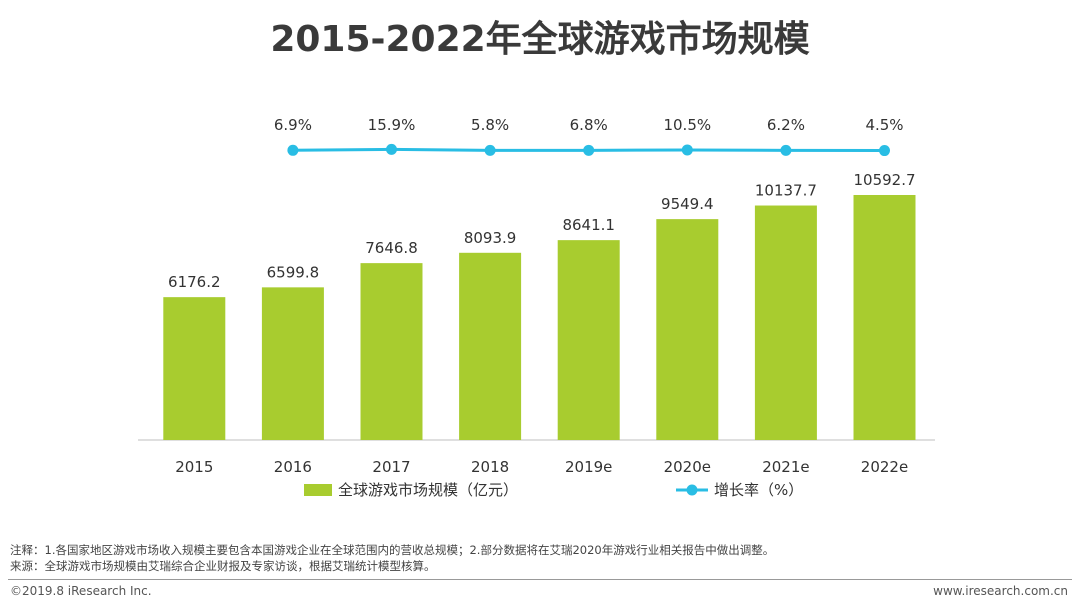  I want to click on x-tick-2019e: 2019e, so click(588, 467).